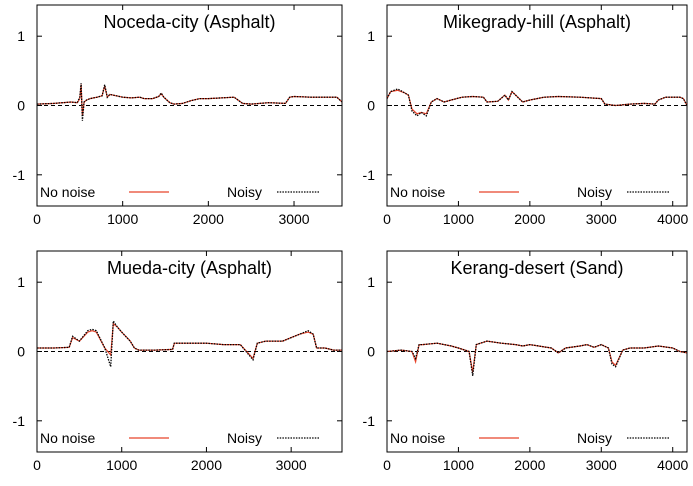 This screenshot has height=486, width=693. What do you see at coordinates (189, 268) in the screenshot?
I see `chart-title: Mueda-city (Asphalt)` at bounding box center [189, 268].